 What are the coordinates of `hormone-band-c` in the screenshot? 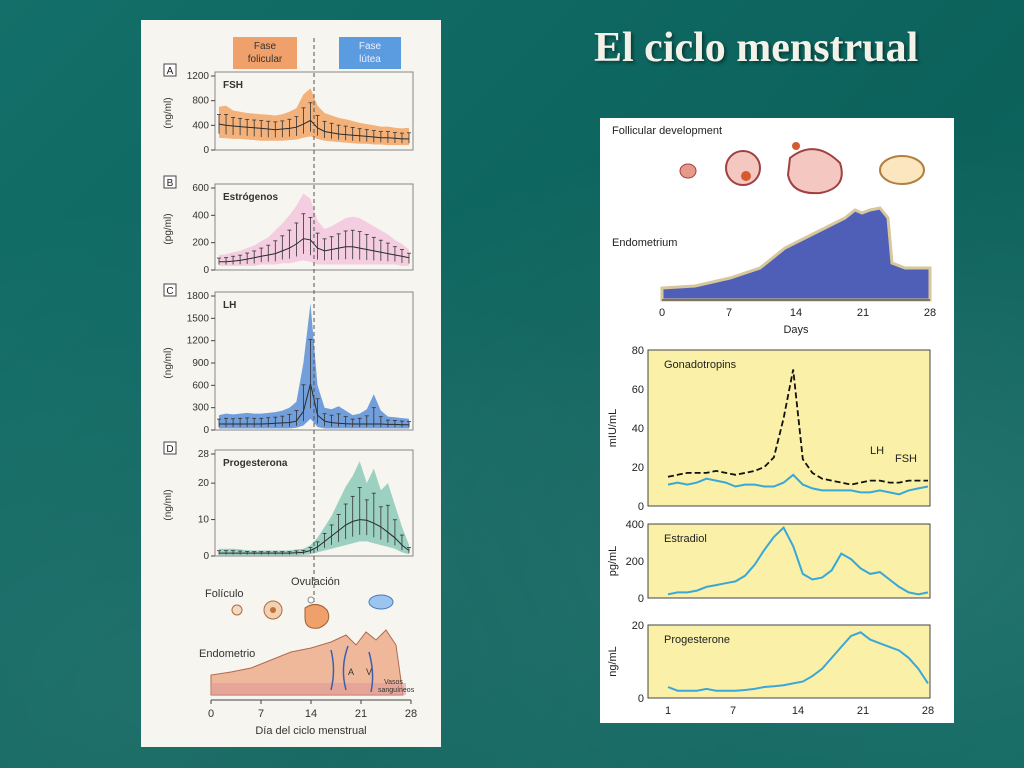 It's located at (314, 366).